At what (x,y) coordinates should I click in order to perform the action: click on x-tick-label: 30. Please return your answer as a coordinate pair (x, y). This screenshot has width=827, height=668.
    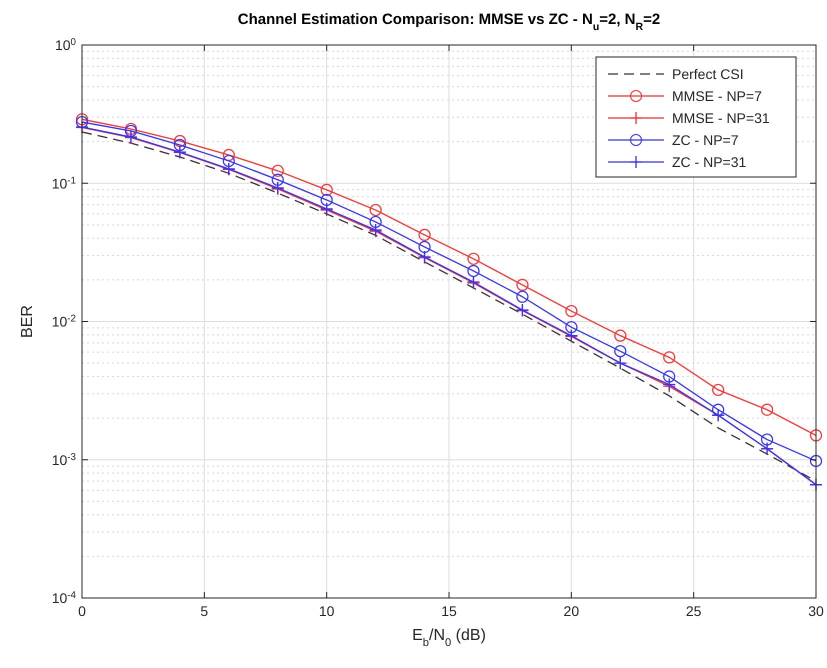
    Looking at the image, I should click on (816, 611).